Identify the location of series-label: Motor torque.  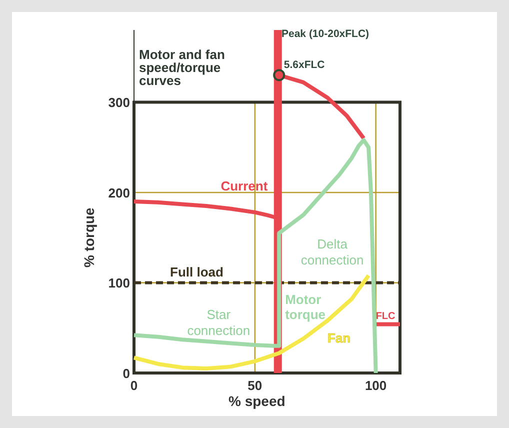
(305, 307).